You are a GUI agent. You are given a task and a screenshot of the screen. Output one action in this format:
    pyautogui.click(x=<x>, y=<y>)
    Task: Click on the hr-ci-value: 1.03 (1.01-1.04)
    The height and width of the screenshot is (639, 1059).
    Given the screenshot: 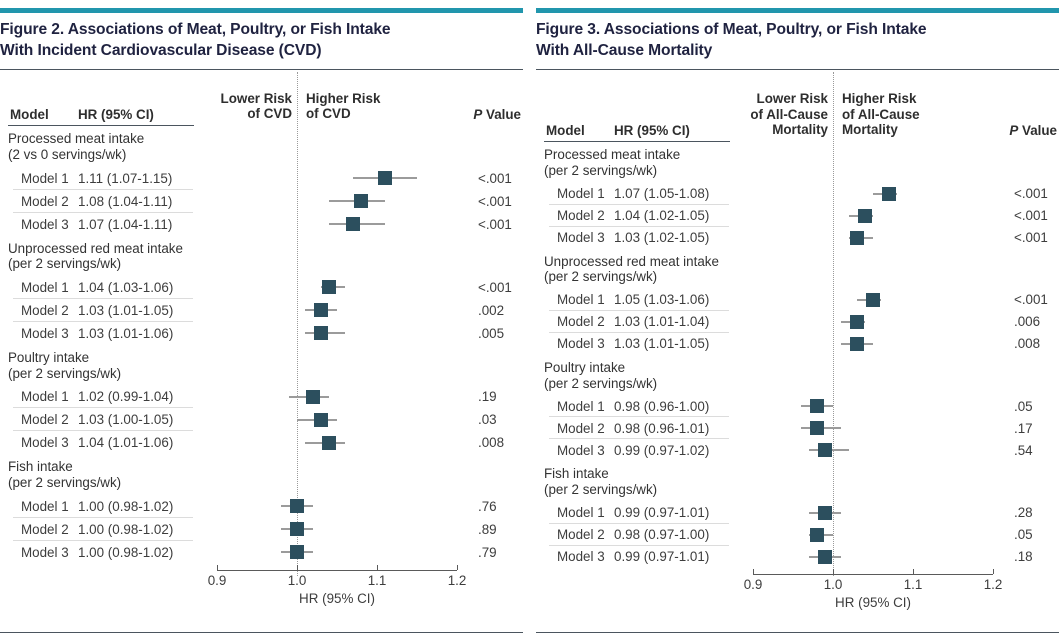 What is the action you would take?
    pyautogui.click(x=662, y=322)
    